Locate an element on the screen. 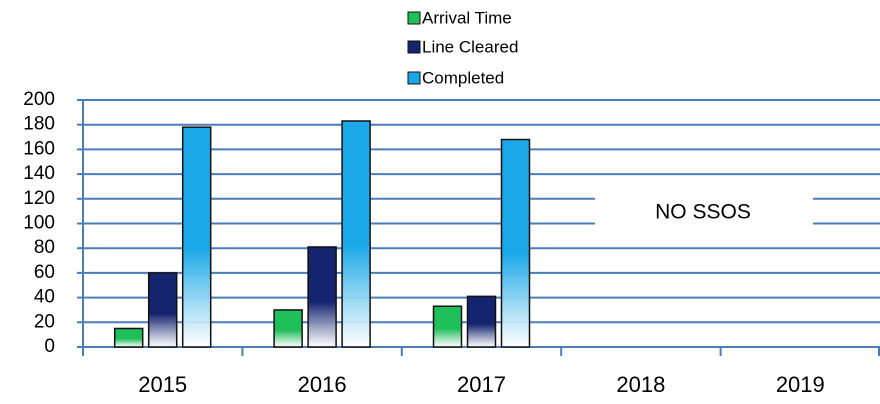 Image resolution: width=880 pixels, height=404 pixels. y-tick-label: 80 is located at coordinates (44, 247).